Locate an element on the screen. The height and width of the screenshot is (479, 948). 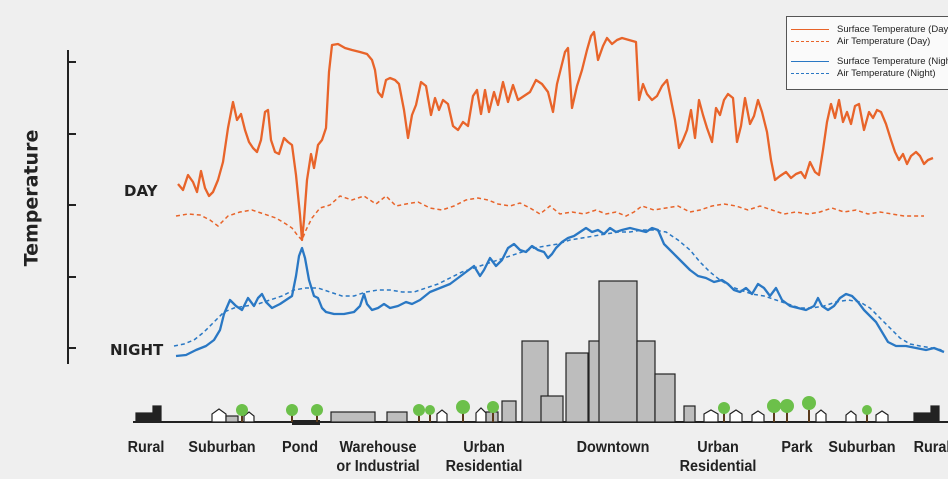
zone-label-rural-right: Rural is located at coordinates (930, 447).